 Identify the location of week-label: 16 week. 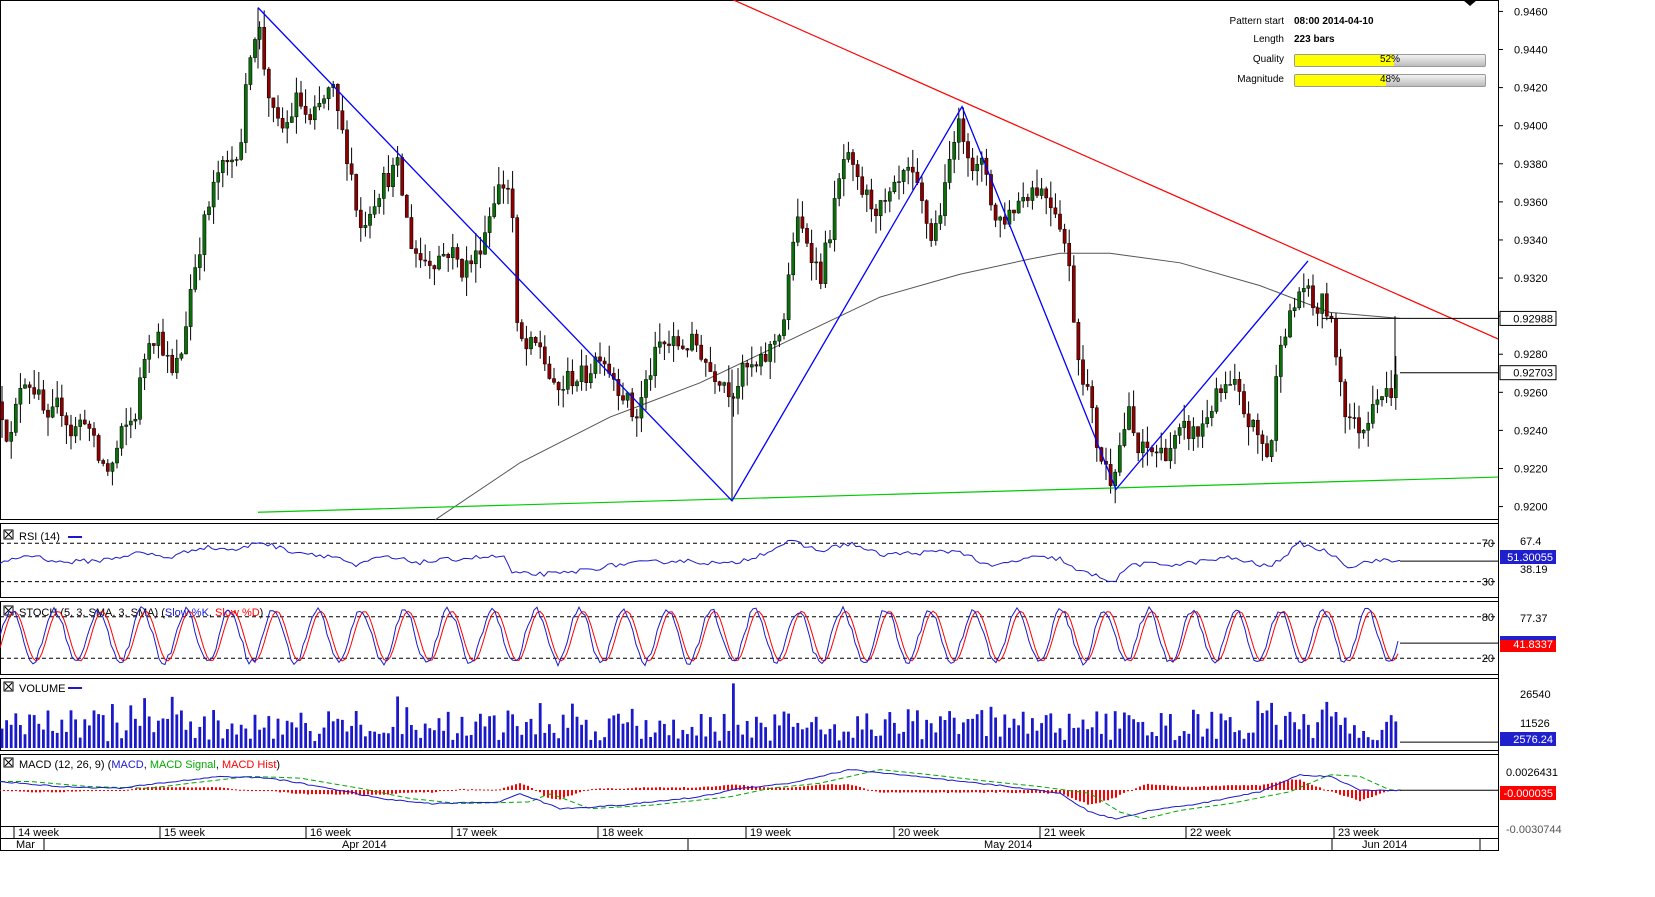
(330, 833).